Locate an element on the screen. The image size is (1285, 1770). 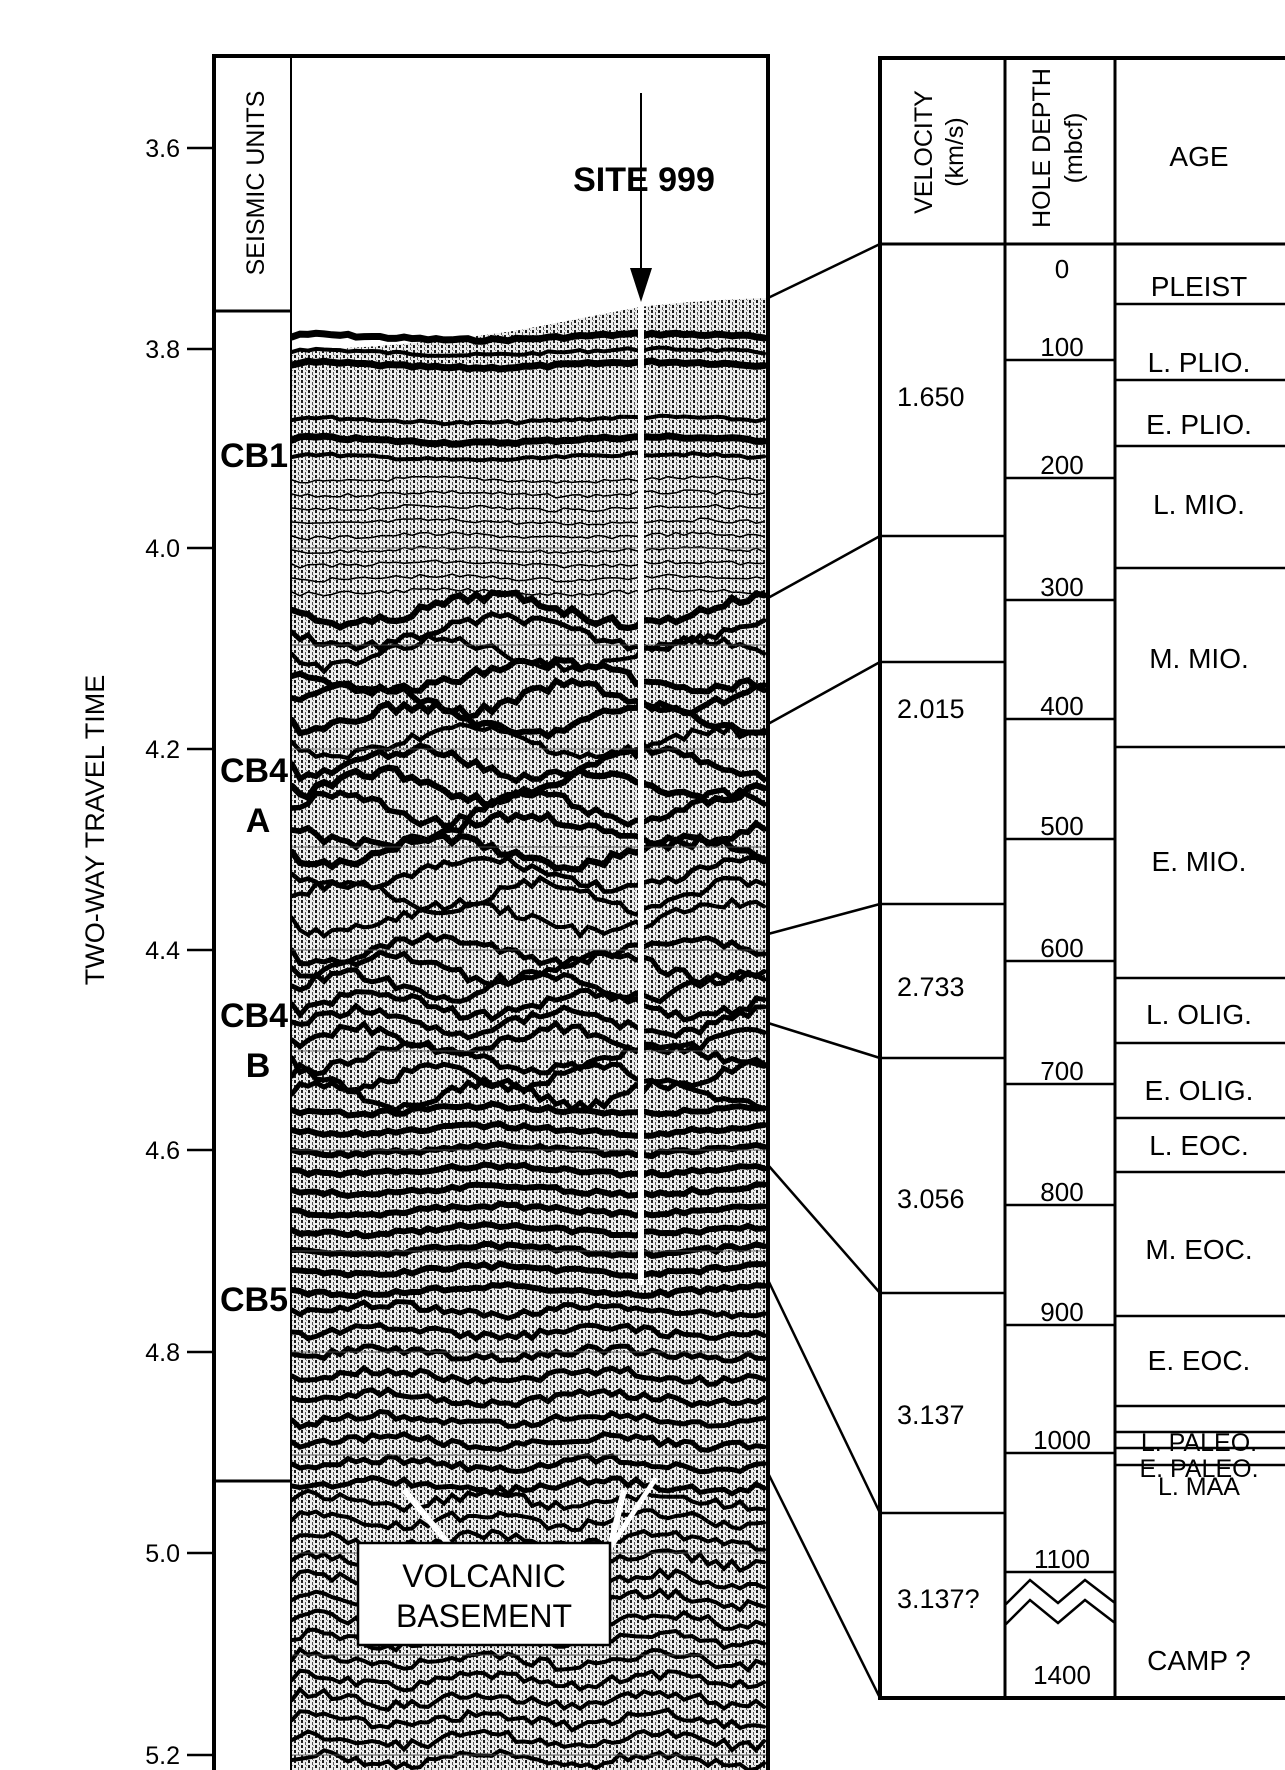
age-label: CAMP ? is located at coordinates (1199, 1660).